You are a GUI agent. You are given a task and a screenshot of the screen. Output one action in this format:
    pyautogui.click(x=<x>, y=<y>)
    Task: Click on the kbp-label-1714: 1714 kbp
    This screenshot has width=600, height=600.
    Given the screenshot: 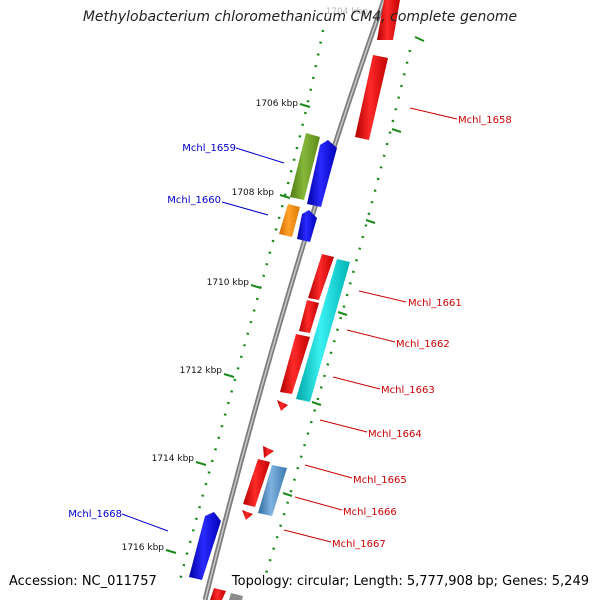 What is the action you would take?
    pyautogui.click(x=173, y=459)
    